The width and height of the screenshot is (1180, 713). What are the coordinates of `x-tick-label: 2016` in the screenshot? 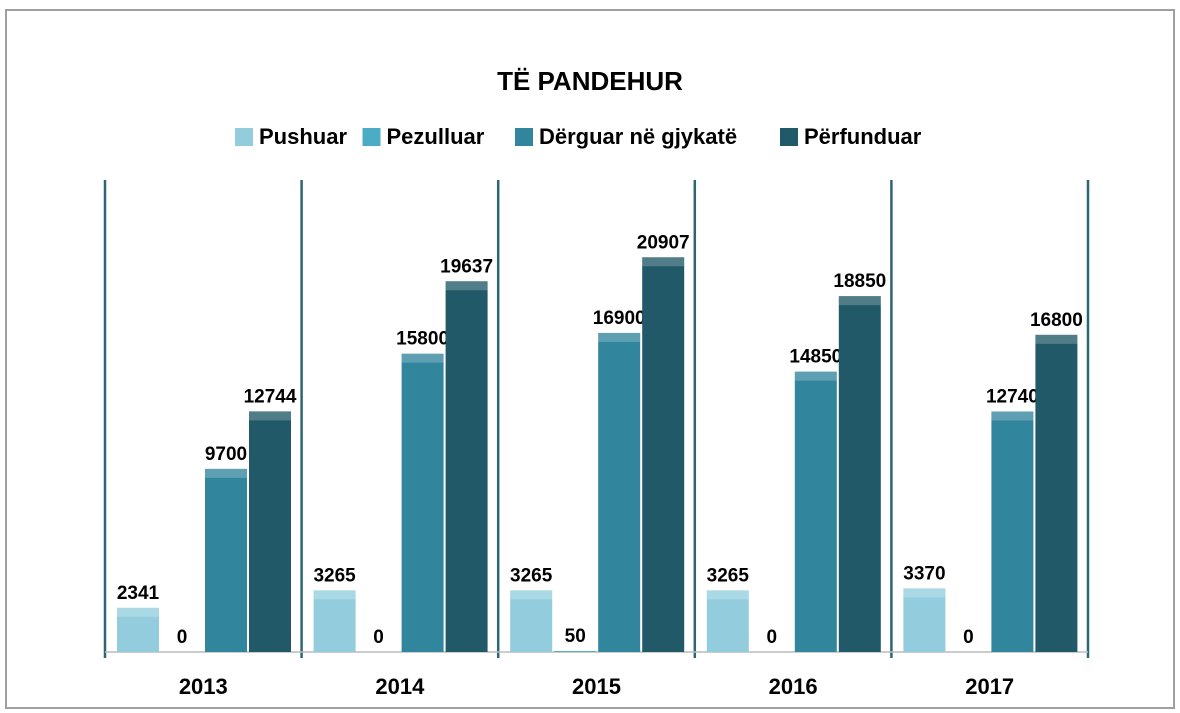 It's located at (793, 686).